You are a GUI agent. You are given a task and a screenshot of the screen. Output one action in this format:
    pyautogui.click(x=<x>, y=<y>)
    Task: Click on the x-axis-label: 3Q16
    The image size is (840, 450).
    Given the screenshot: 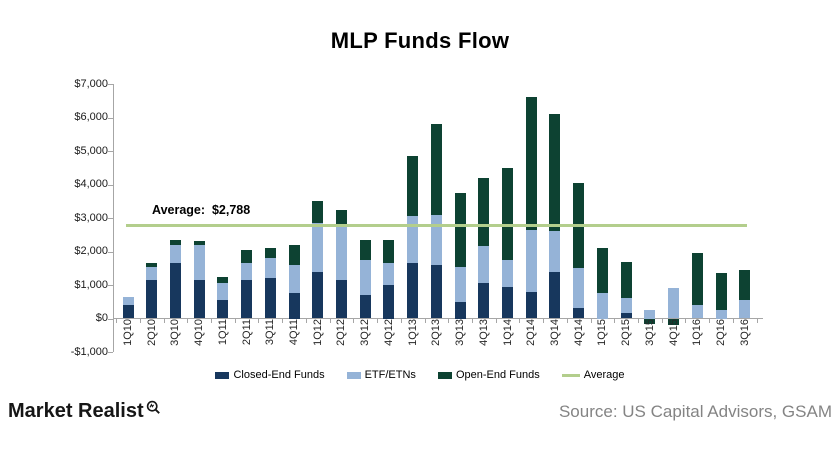 What is the action you would take?
    pyautogui.click(x=744, y=332)
    